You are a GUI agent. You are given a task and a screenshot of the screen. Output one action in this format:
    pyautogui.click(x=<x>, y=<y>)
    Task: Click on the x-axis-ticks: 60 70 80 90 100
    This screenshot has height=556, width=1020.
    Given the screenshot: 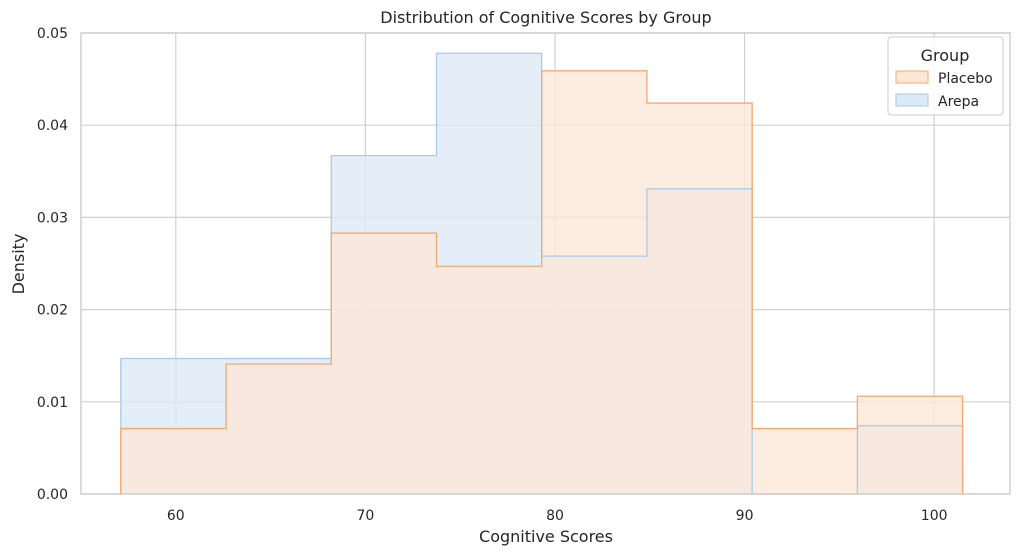 What is the action you would take?
    pyautogui.click(x=557, y=516)
    